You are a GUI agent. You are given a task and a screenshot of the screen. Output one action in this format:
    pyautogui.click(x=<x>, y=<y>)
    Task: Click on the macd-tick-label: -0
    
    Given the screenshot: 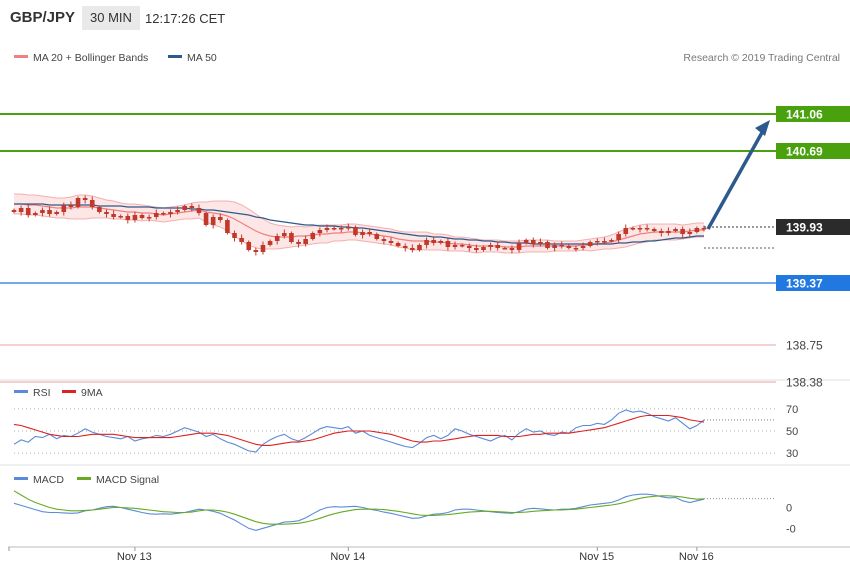 What is the action you would take?
    pyautogui.click(x=791, y=529)
    